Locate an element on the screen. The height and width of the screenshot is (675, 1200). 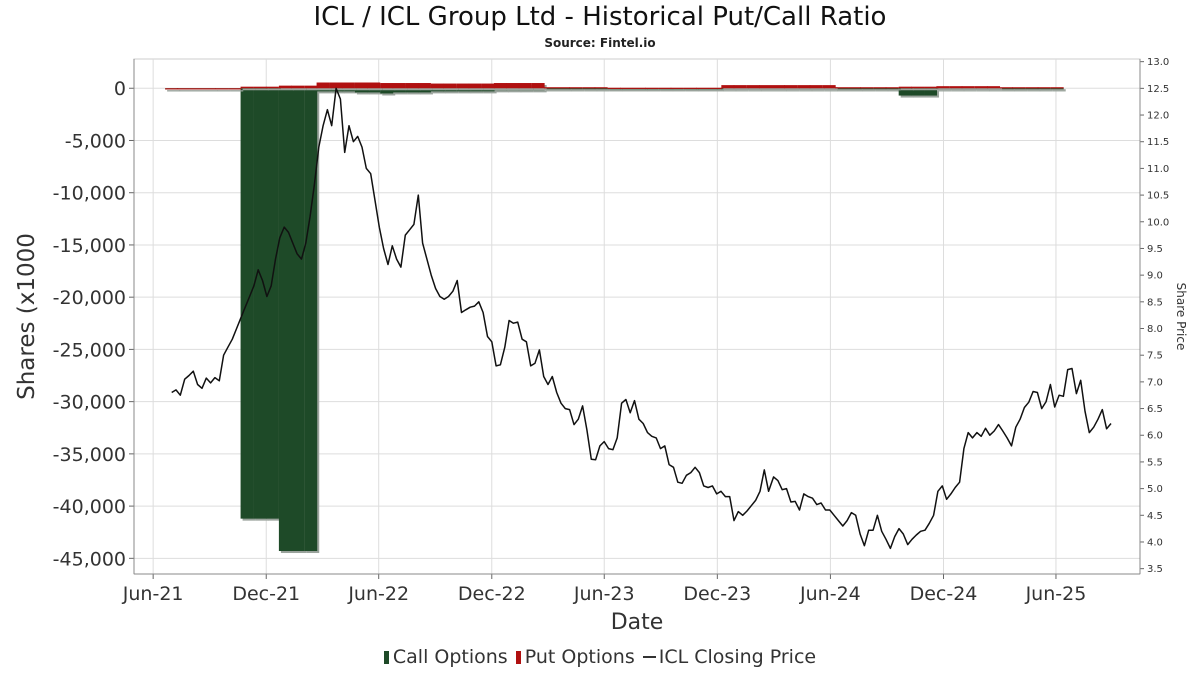
x-tick-label: Dec-23 is located at coordinates (717, 594).